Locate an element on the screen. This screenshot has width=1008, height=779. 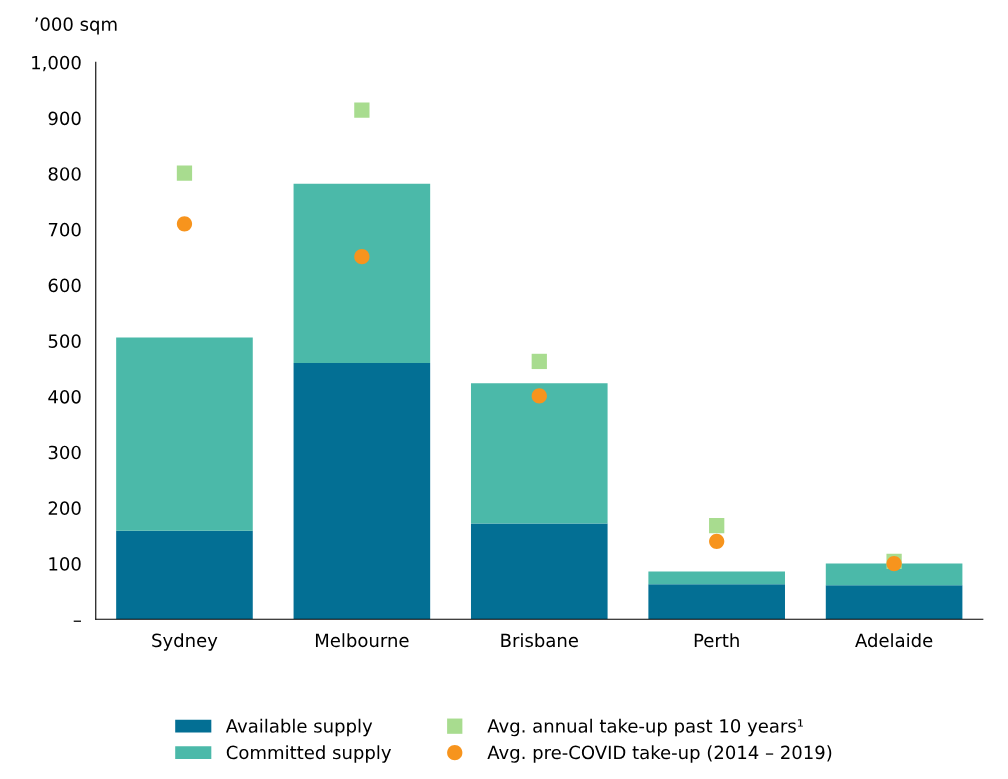
y-axis-title: ’000 sqm is located at coordinates (76, 26).